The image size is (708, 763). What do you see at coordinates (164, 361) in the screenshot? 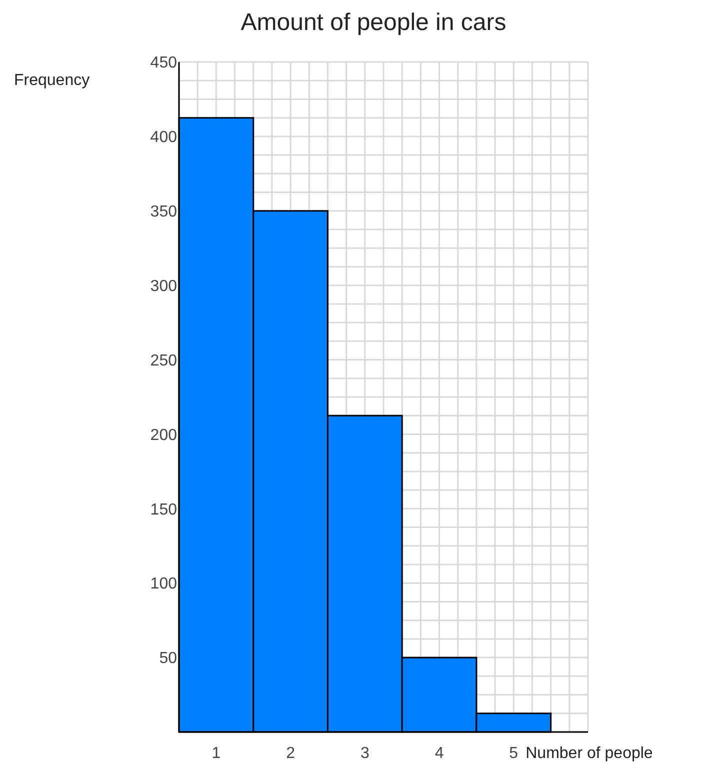
I see `y-tick-label: 250` at bounding box center [164, 361].